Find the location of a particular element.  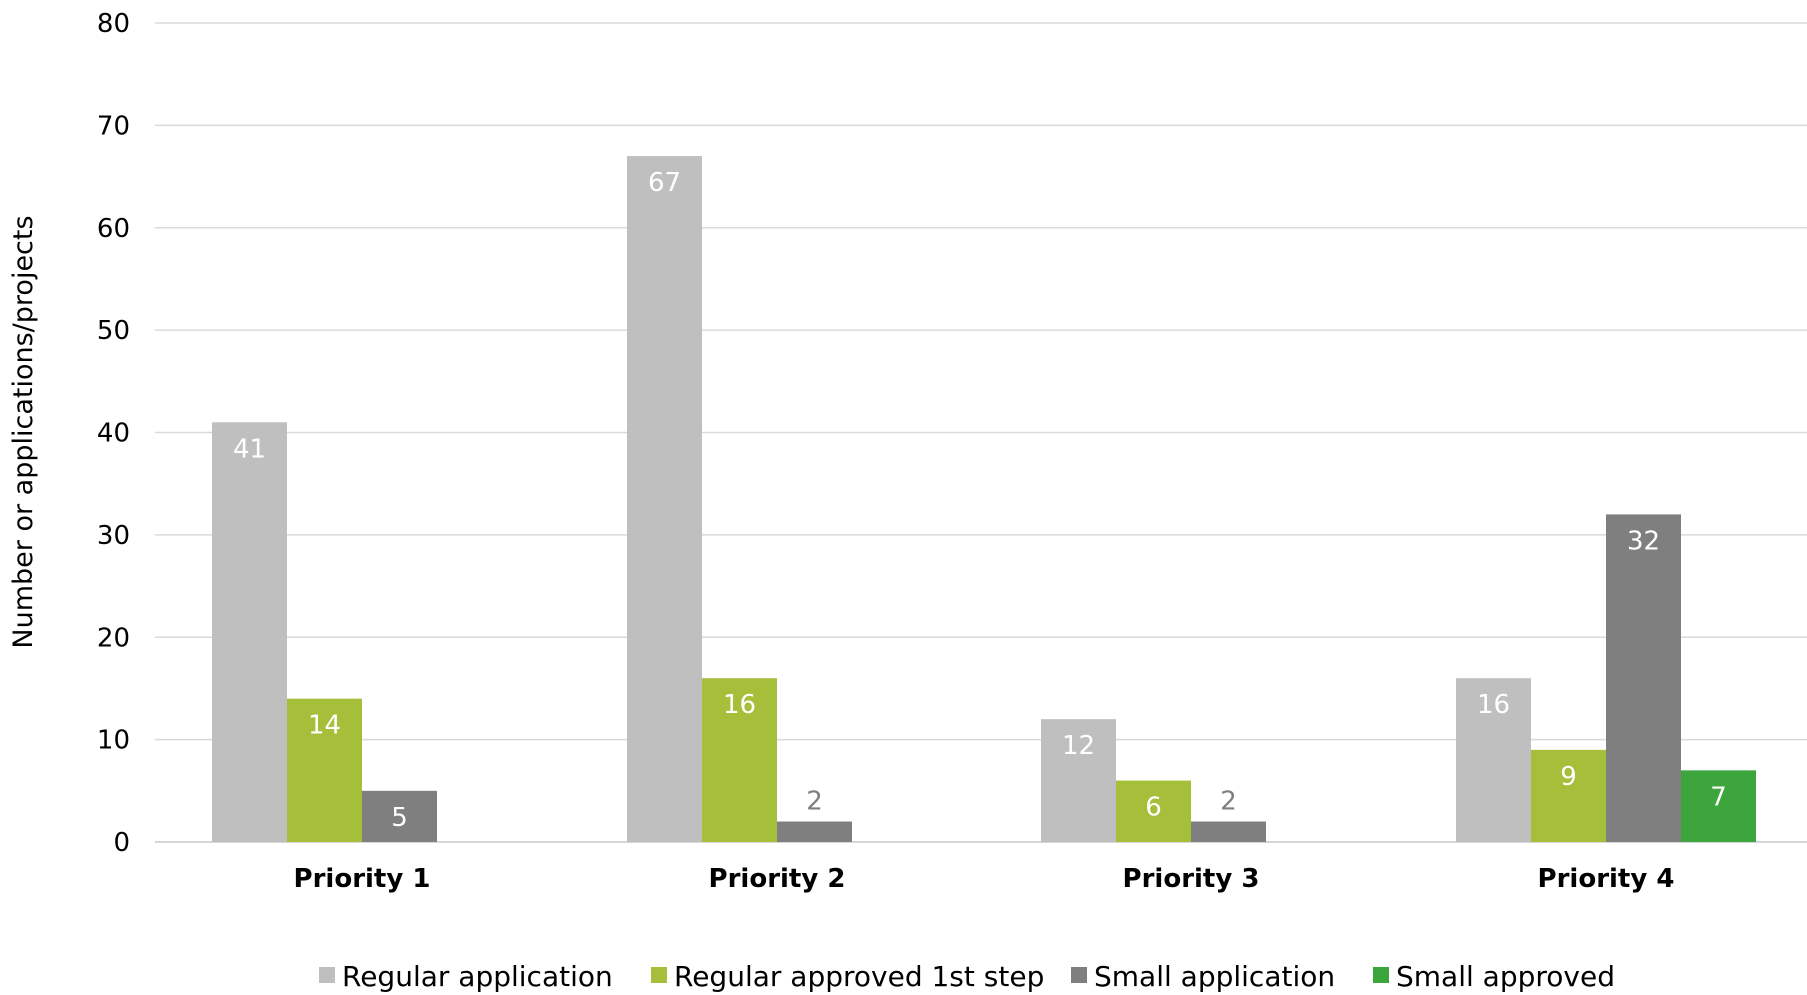

legend-item: Small application is located at coordinates (1203, 976).